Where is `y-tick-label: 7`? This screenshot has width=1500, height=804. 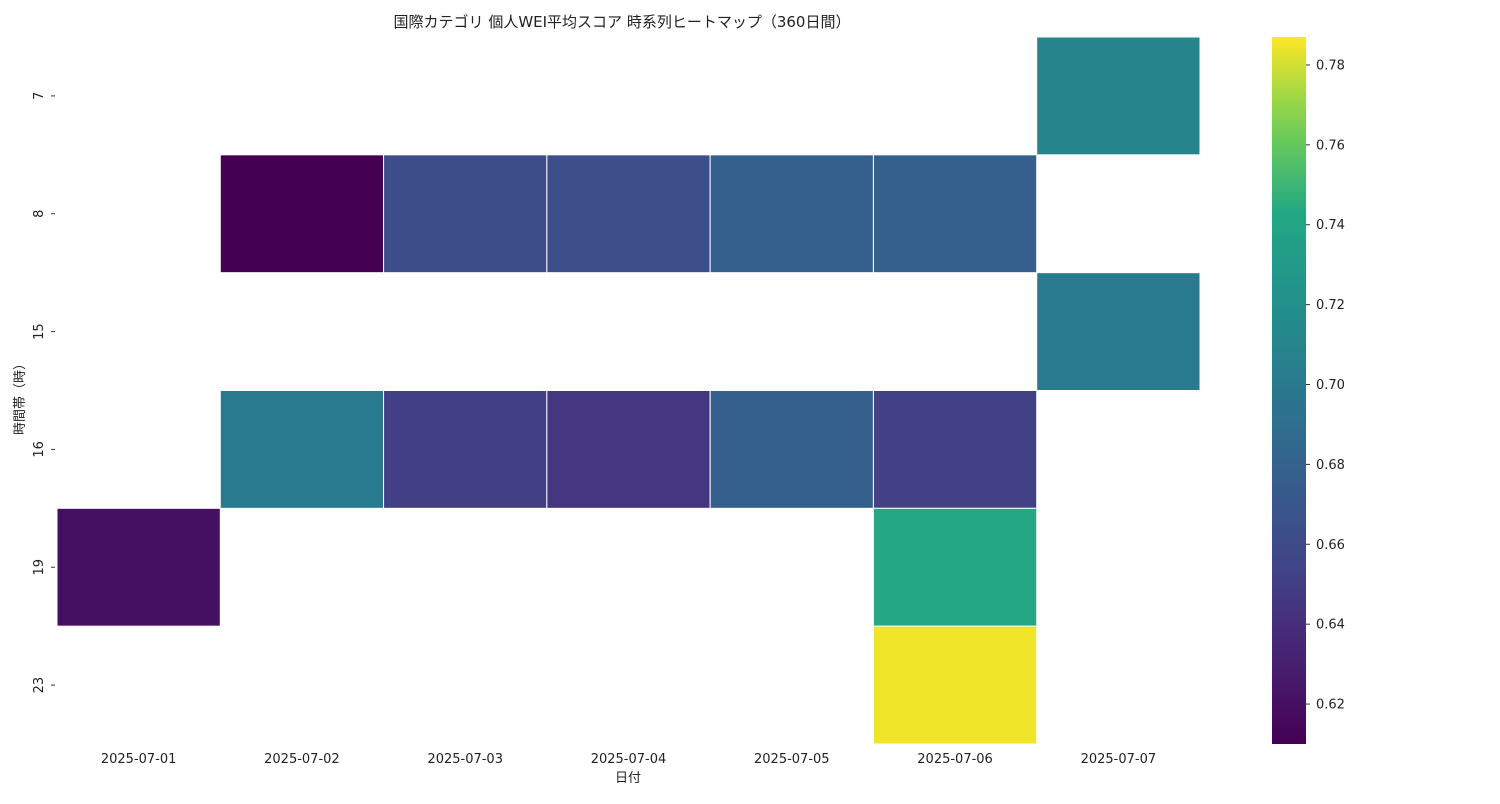
y-tick-label: 7 is located at coordinates (39, 96).